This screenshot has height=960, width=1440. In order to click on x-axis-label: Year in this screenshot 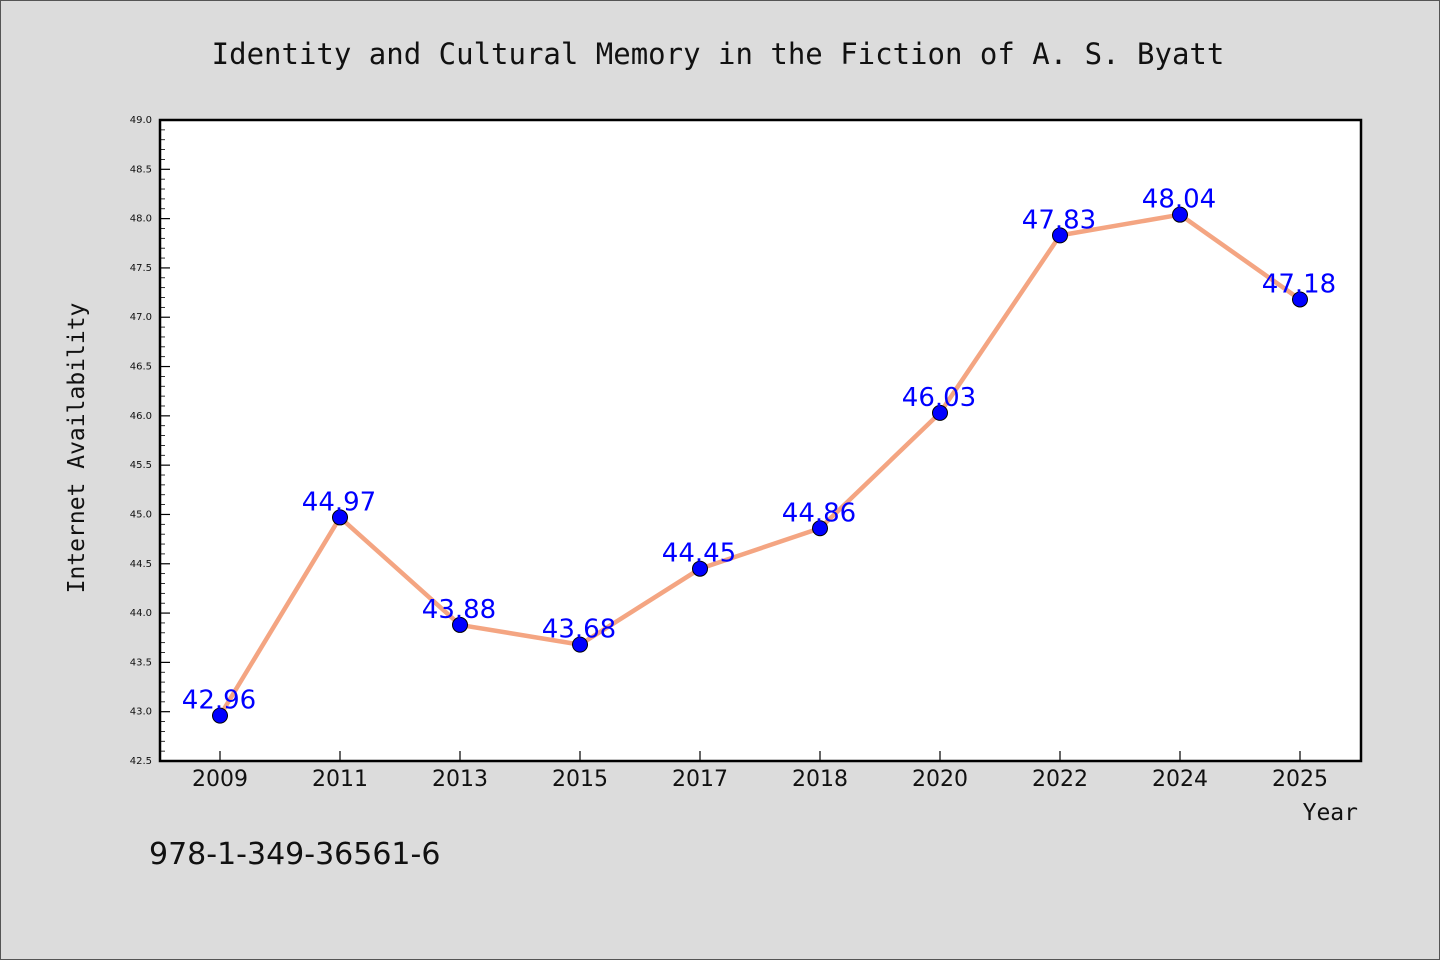, I will do `click(1330, 813)`.